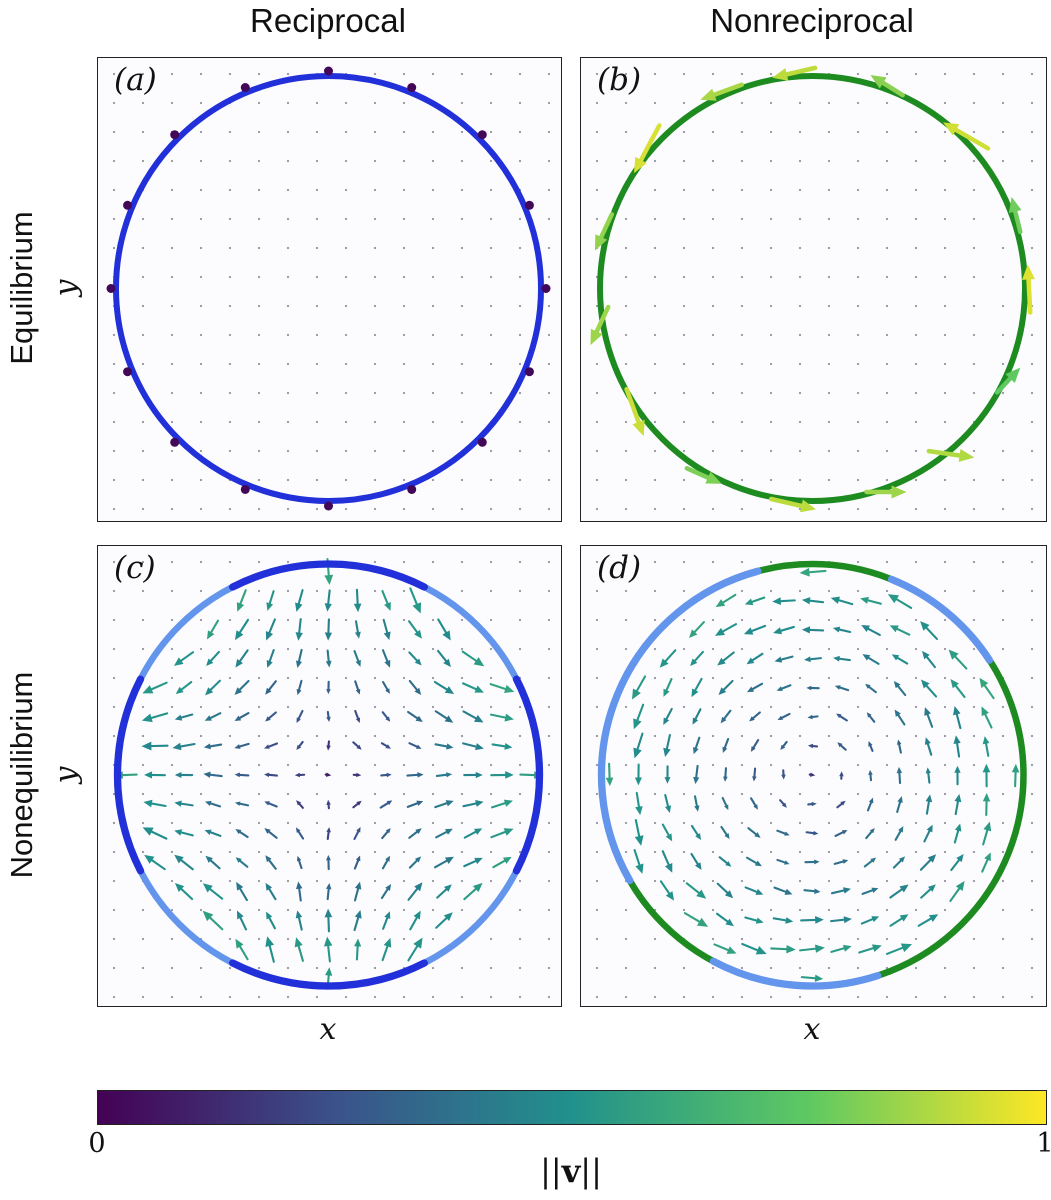 This screenshot has width=1051, height=1200. Describe the element at coordinates (21, 775) in the screenshot. I see `row-label-nonequilibrium: Nonequilibrium` at that location.